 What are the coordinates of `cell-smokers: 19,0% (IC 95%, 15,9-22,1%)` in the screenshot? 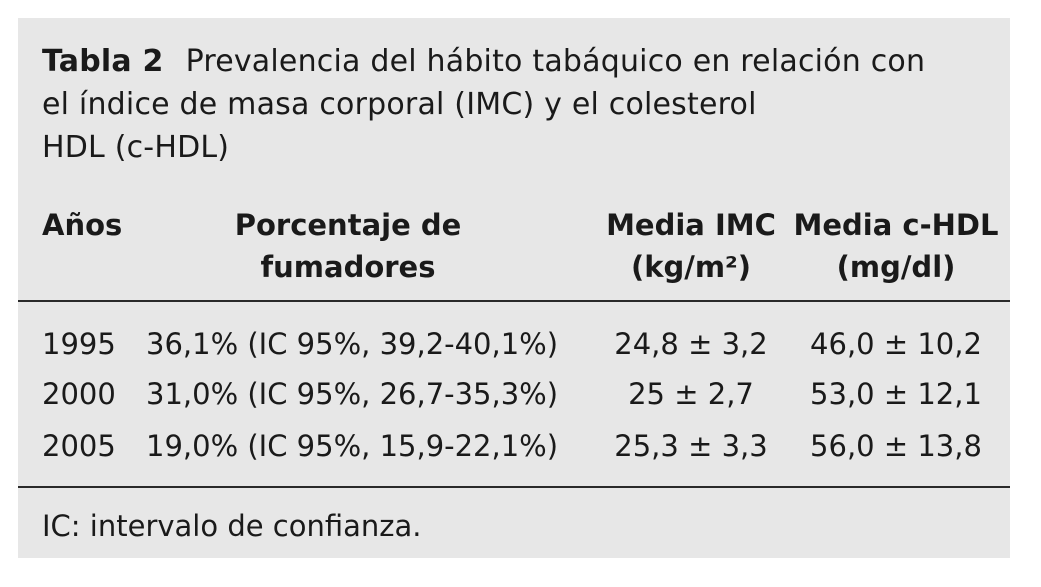 It's located at (352, 446).